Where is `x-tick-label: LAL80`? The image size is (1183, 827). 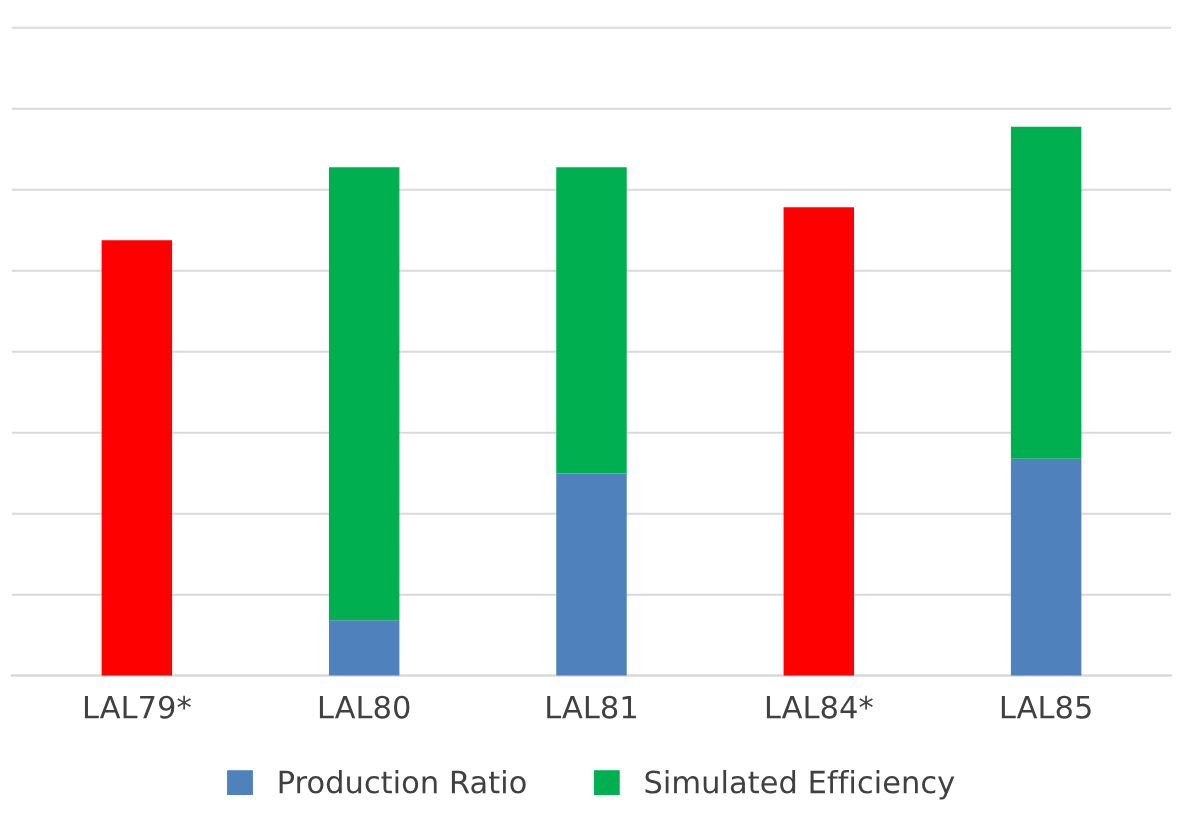 x-tick-label: LAL80 is located at coordinates (364, 707).